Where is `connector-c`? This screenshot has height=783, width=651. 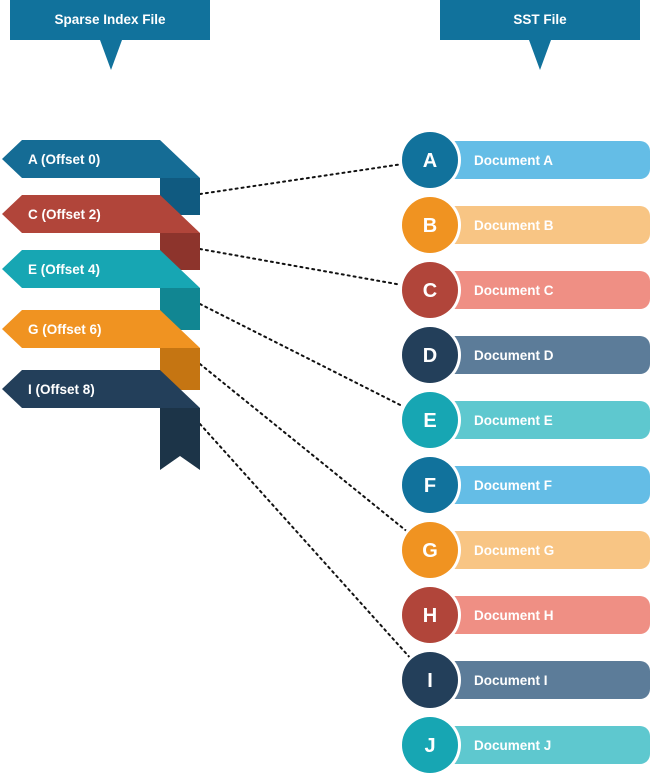
connector-c is located at coordinates (300, 267).